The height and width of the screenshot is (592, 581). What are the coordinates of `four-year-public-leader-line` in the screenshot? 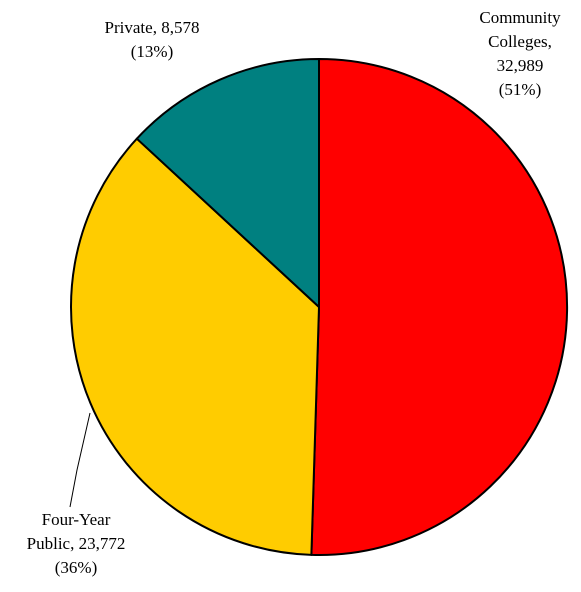 It's located at (80, 460).